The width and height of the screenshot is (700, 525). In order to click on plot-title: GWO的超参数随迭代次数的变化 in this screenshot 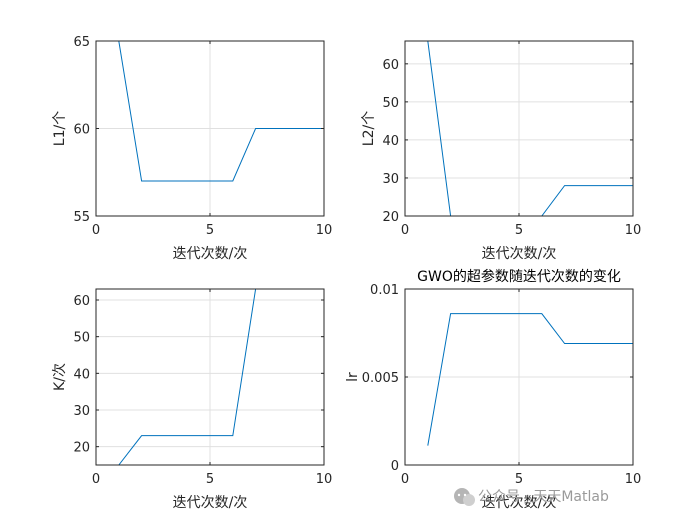, I will do `click(519, 276)`.